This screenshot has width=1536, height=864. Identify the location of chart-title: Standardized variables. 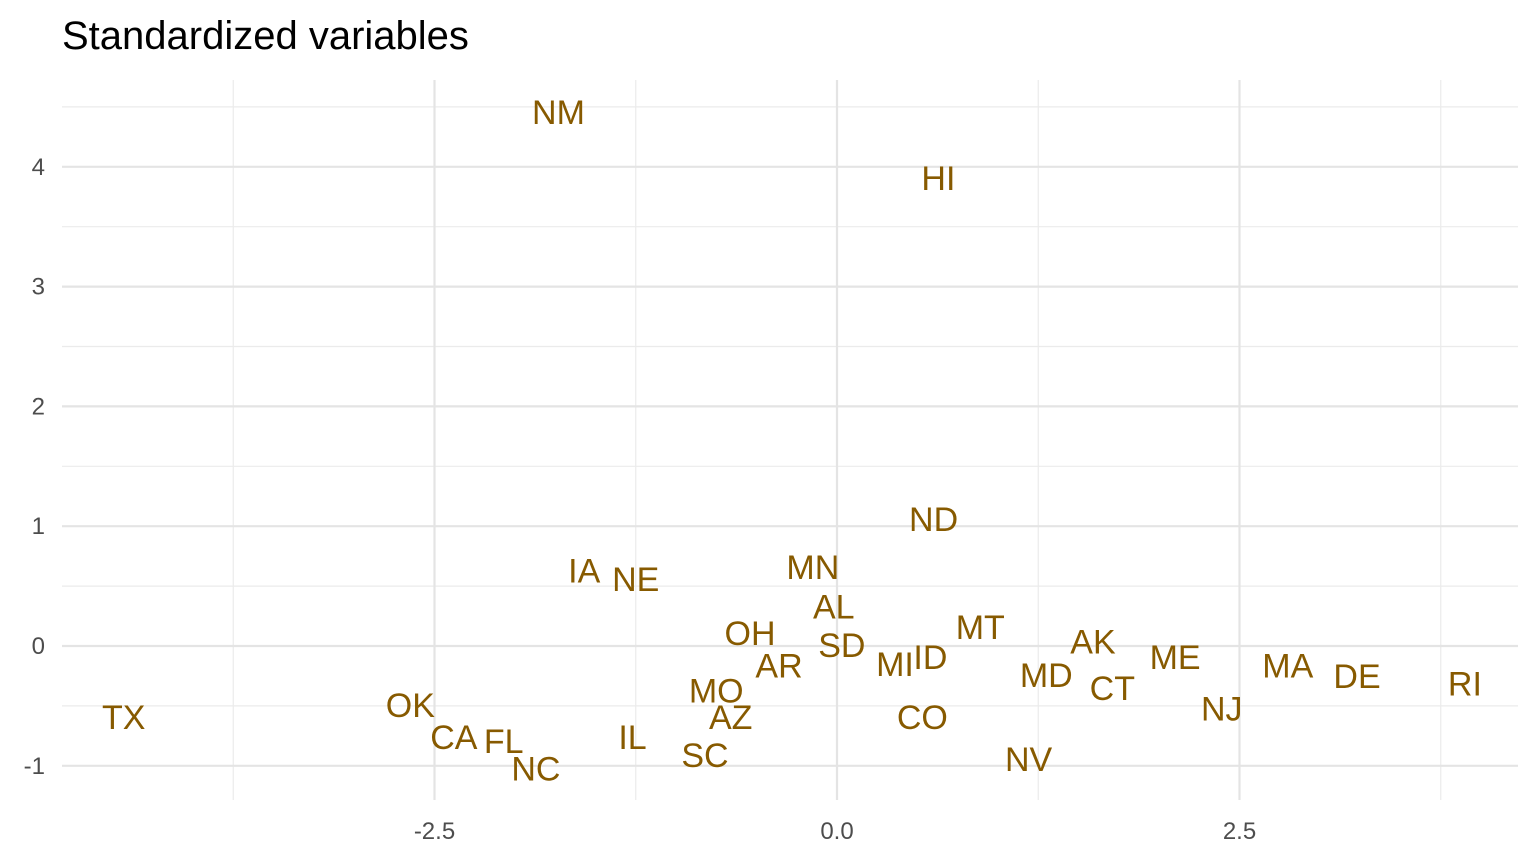
(265, 36).